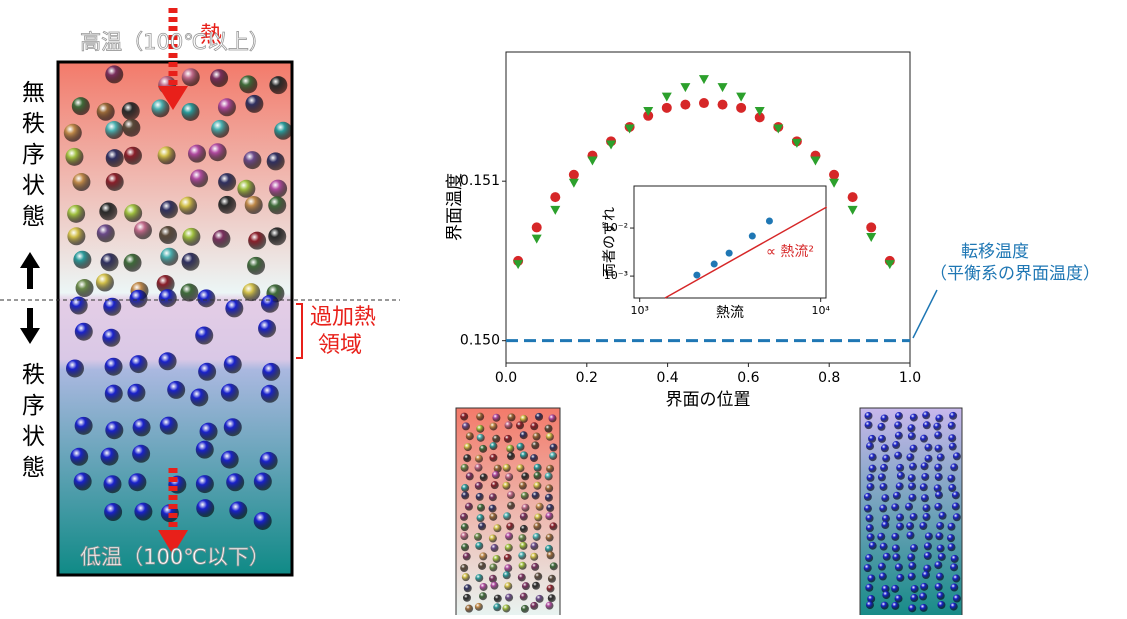 Image resolution: width=1127 pixels, height=619 pixels. Describe the element at coordinates (480, 181) in the screenshot. I see `y-tick-label: 0.151` at that location.